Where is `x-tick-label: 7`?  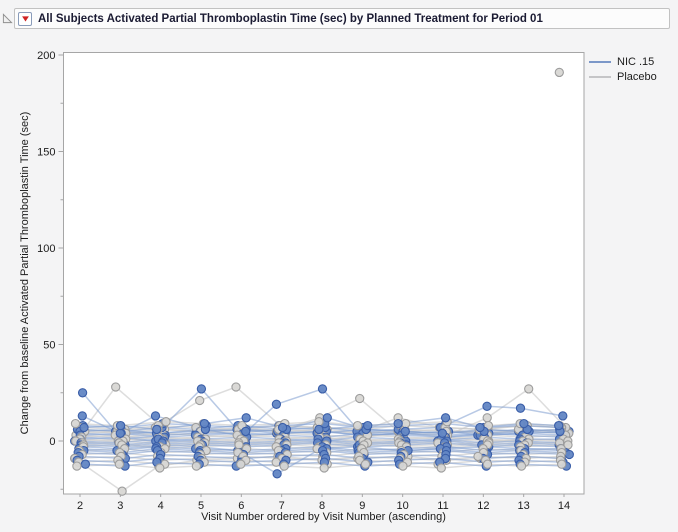 x-tick-label: 7 is located at coordinates (282, 506).